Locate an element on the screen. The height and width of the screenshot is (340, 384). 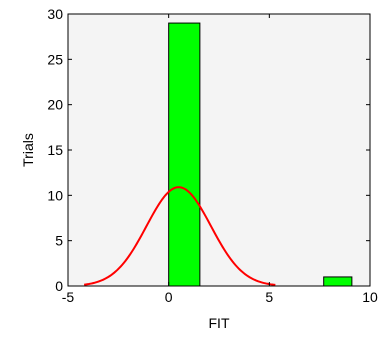
y-tick-label: 25 is located at coordinates (55, 59).